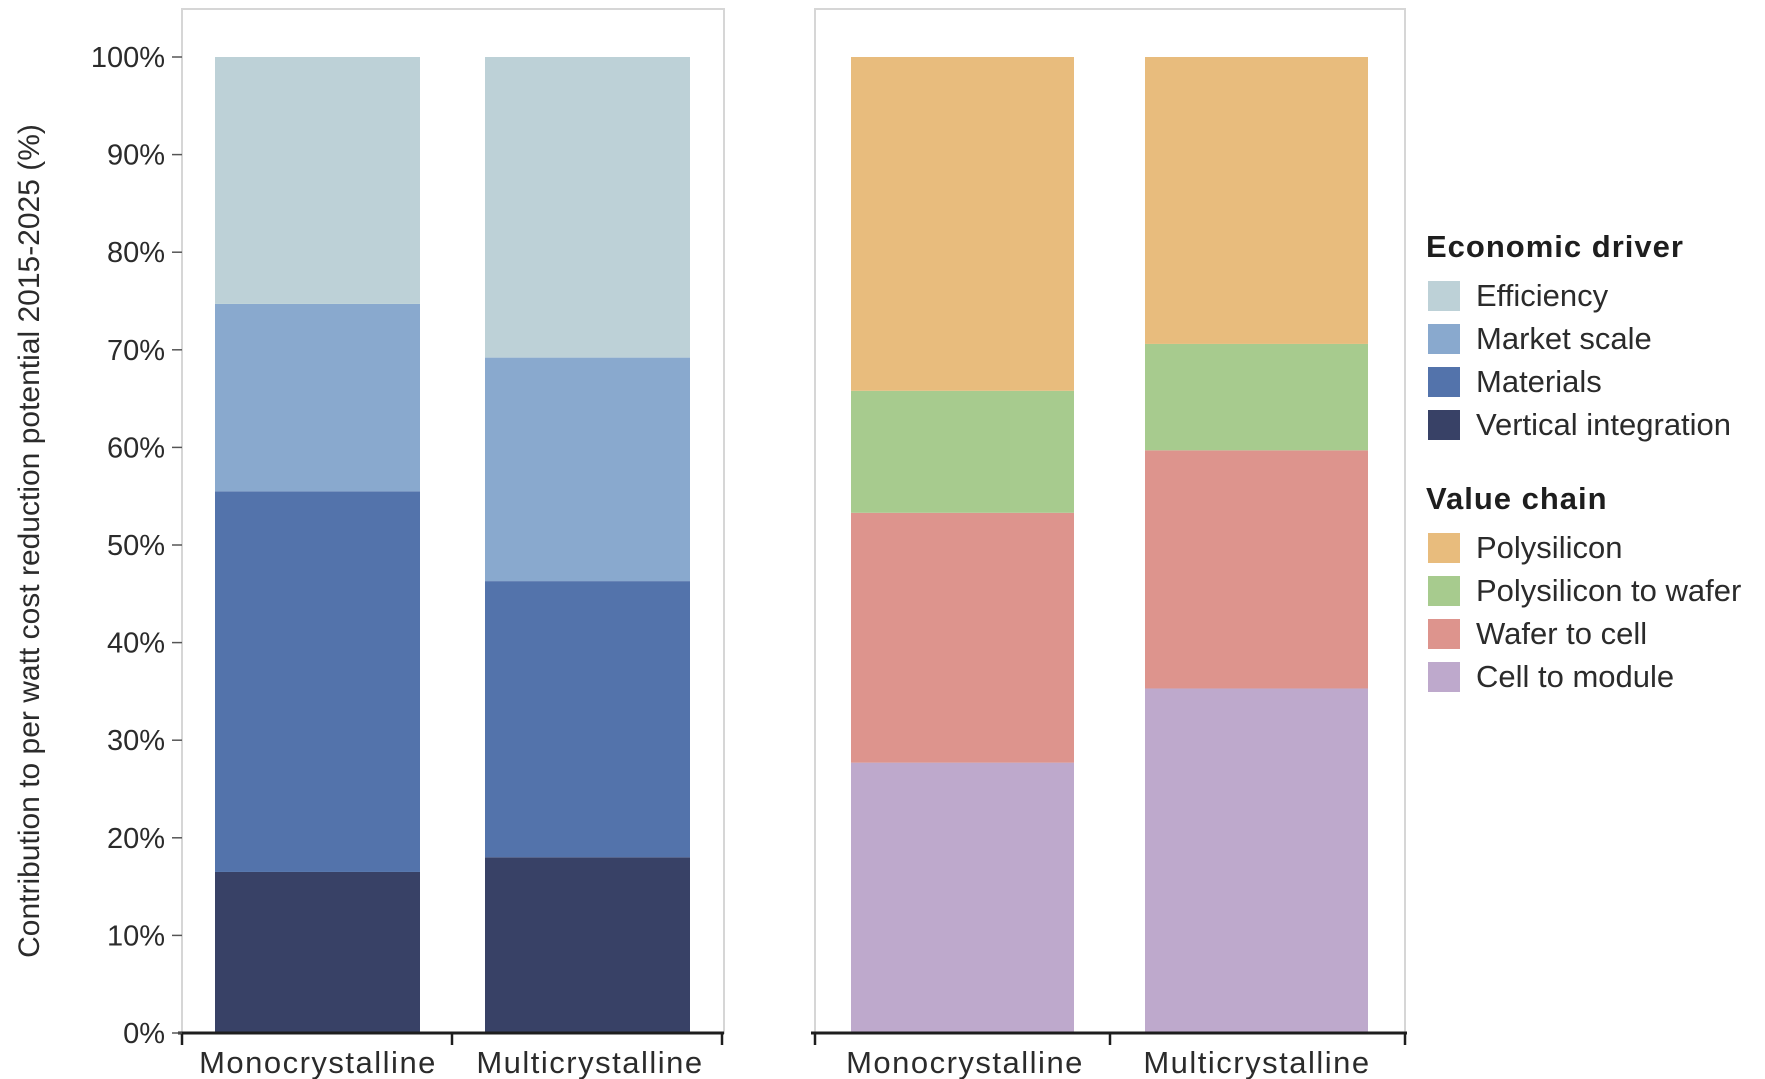 The image size is (1765, 1079). What do you see at coordinates (1555, 246) in the screenshot?
I see `legend-title-economic-driver: Economic driver` at bounding box center [1555, 246].